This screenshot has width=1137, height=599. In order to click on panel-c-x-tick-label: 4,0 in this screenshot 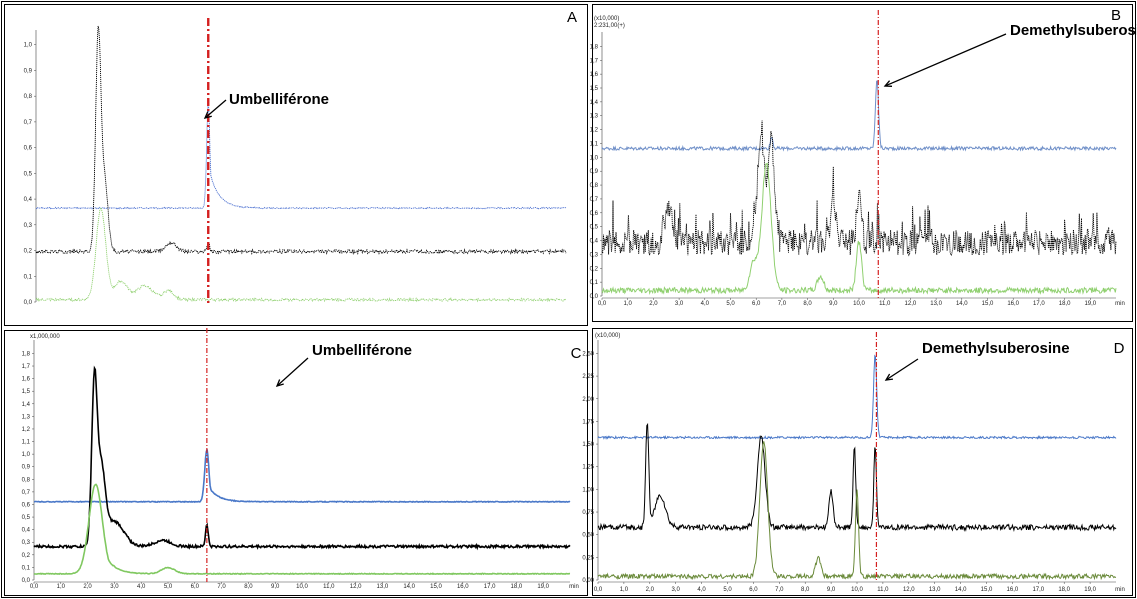, I will do `click(141, 587)`.